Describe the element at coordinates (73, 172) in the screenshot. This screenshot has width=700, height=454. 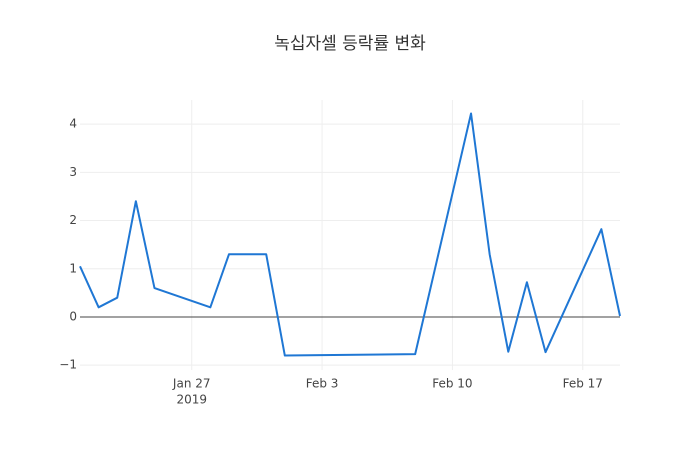
I see `y-tick-label: 3` at that location.